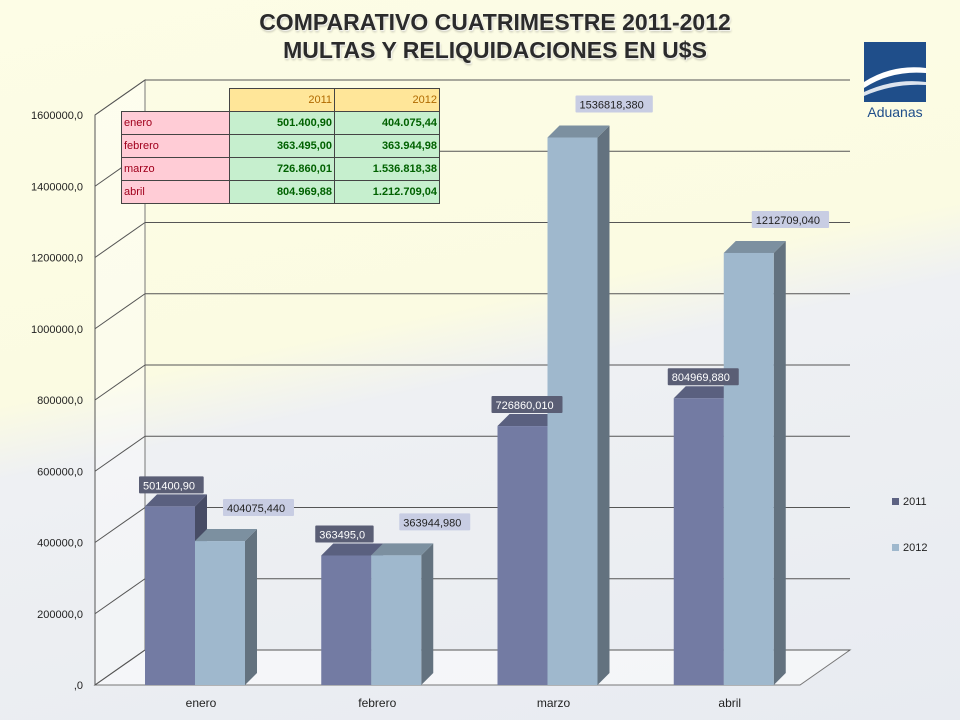 This screenshot has width=960, height=720. I want to click on legend-label: 2011, so click(915, 502).